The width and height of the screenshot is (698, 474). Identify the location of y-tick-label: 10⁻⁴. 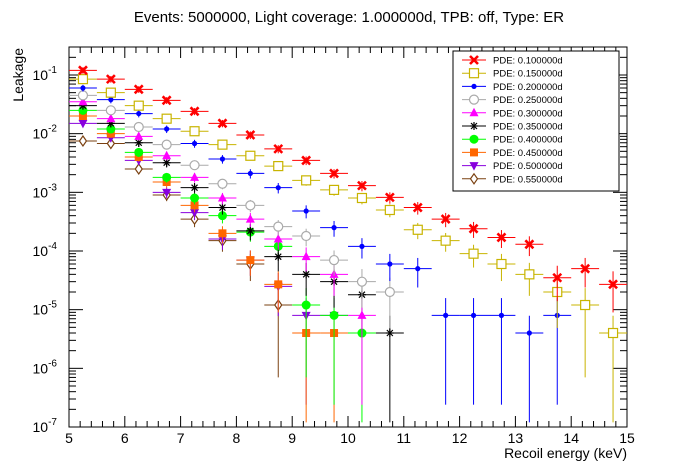
(45, 250).